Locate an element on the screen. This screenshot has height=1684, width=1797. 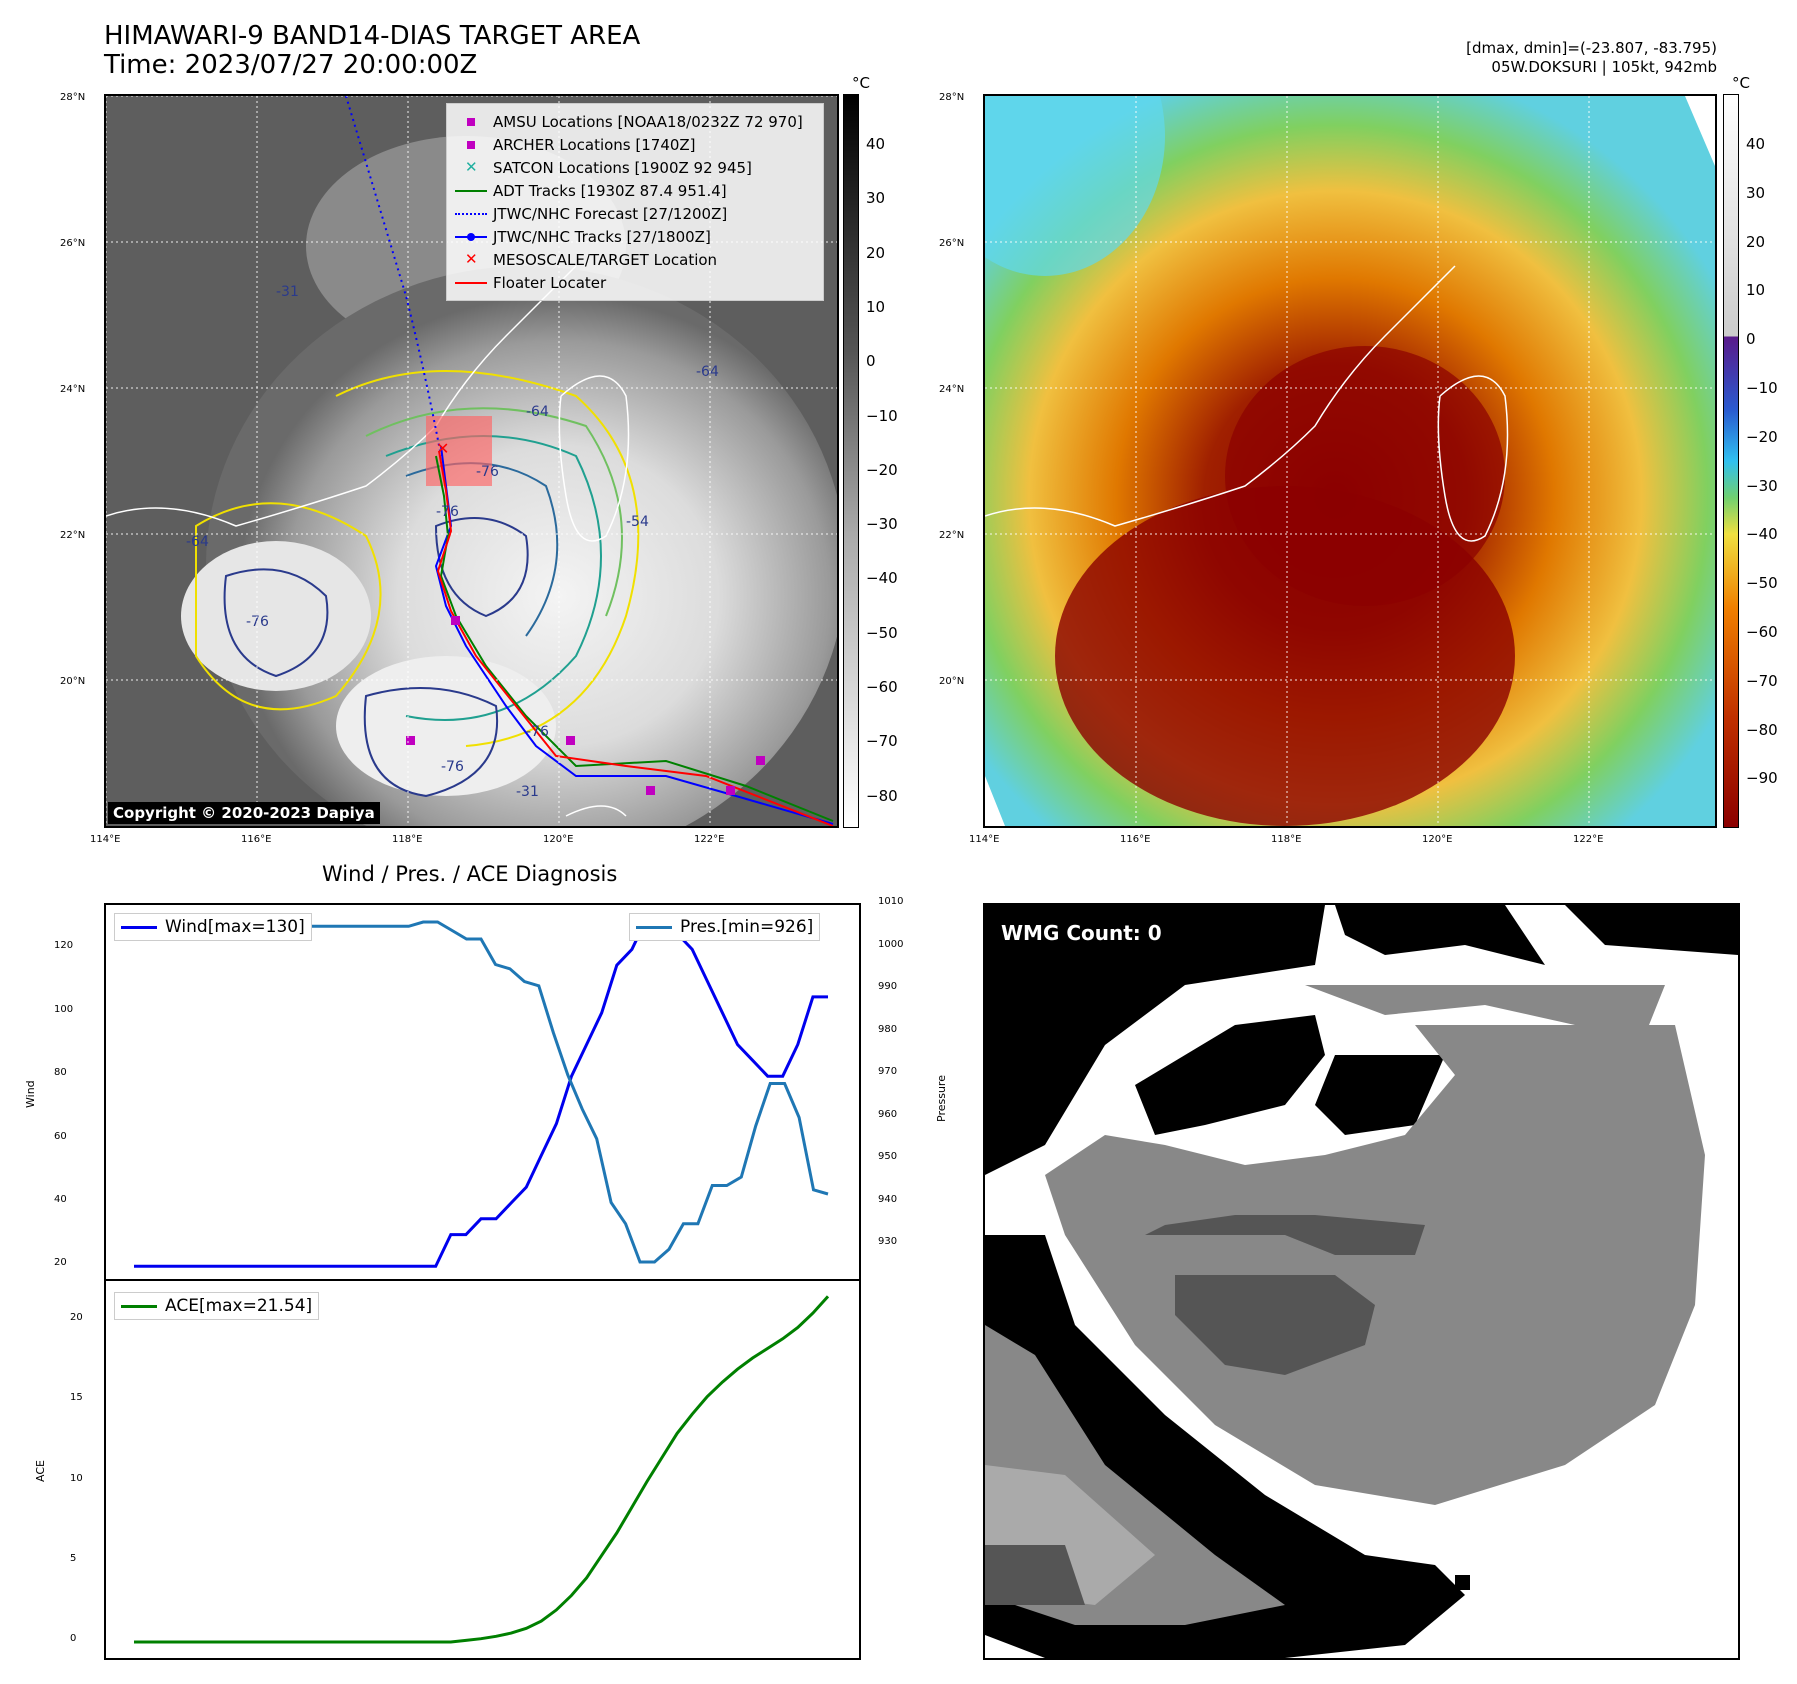
ace-legend: ACE[max=21.54] is located at coordinates (217, 1306).